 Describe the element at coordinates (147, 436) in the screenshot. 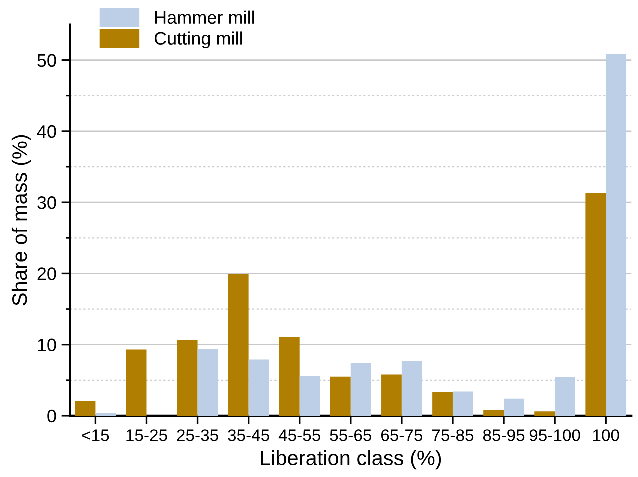

I see `x-tick-label: 15-25` at that location.